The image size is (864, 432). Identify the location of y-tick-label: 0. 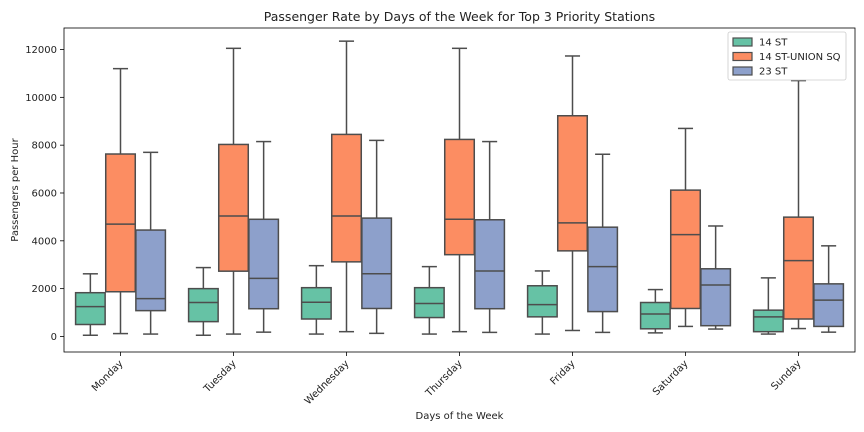
(54, 337).